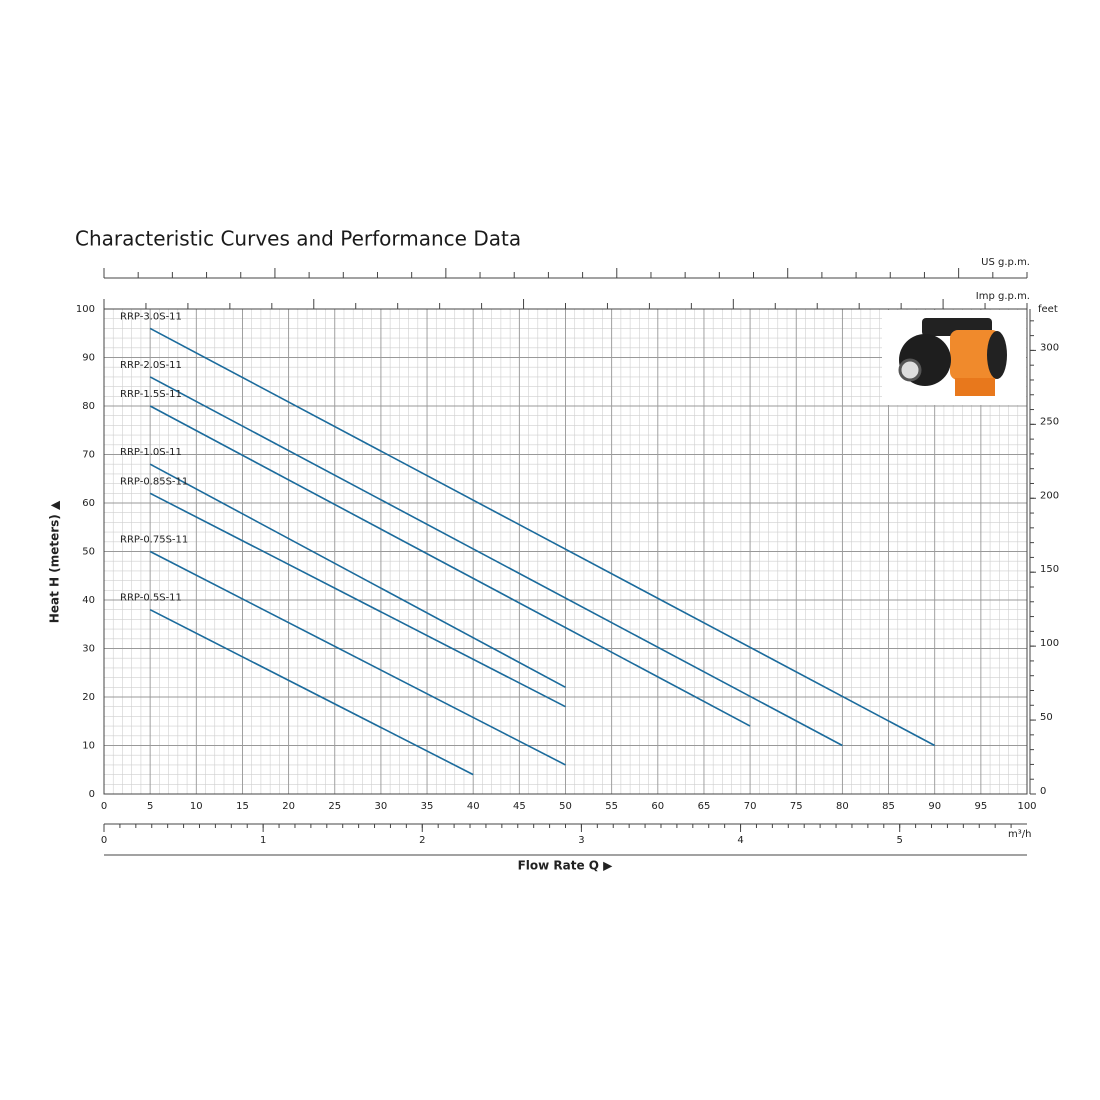 The width and height of the screenshot is (1100, 1100). What do you see at coordinates (1049, 421) in the screenshot?
I see `y2-tick-label: 250` at bounding box center [1049, 421].